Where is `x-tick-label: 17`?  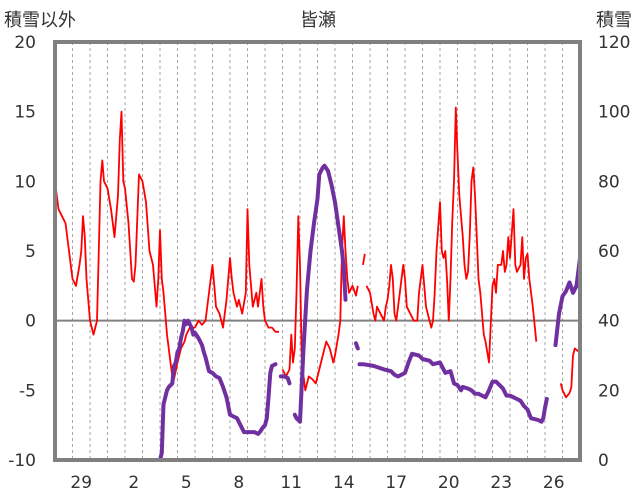 x-tick-label: 17 is located at coordinates (396, 483).